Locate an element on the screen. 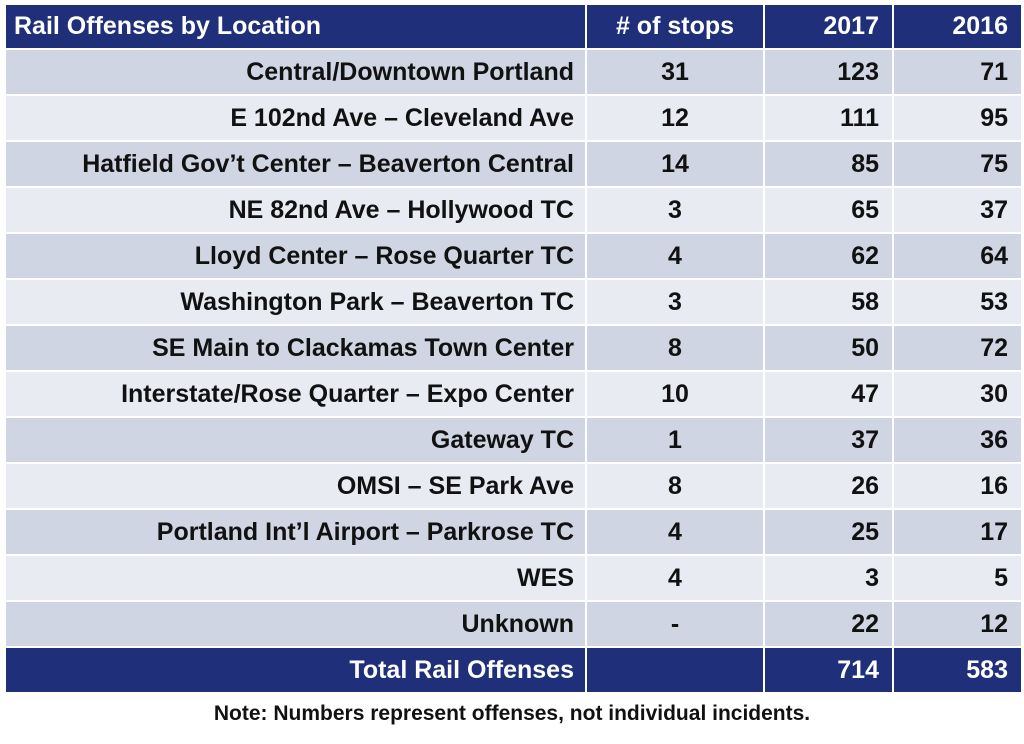 Image resolution: width=1024 pixels, height=744 pixels. cell-2017: 50 is located at coordinates (828, 348).